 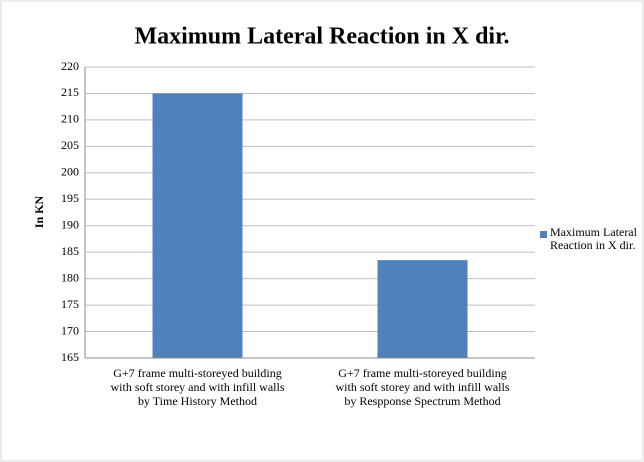 I want to click on y-tick-label: 190, so click(x=70, y=224).